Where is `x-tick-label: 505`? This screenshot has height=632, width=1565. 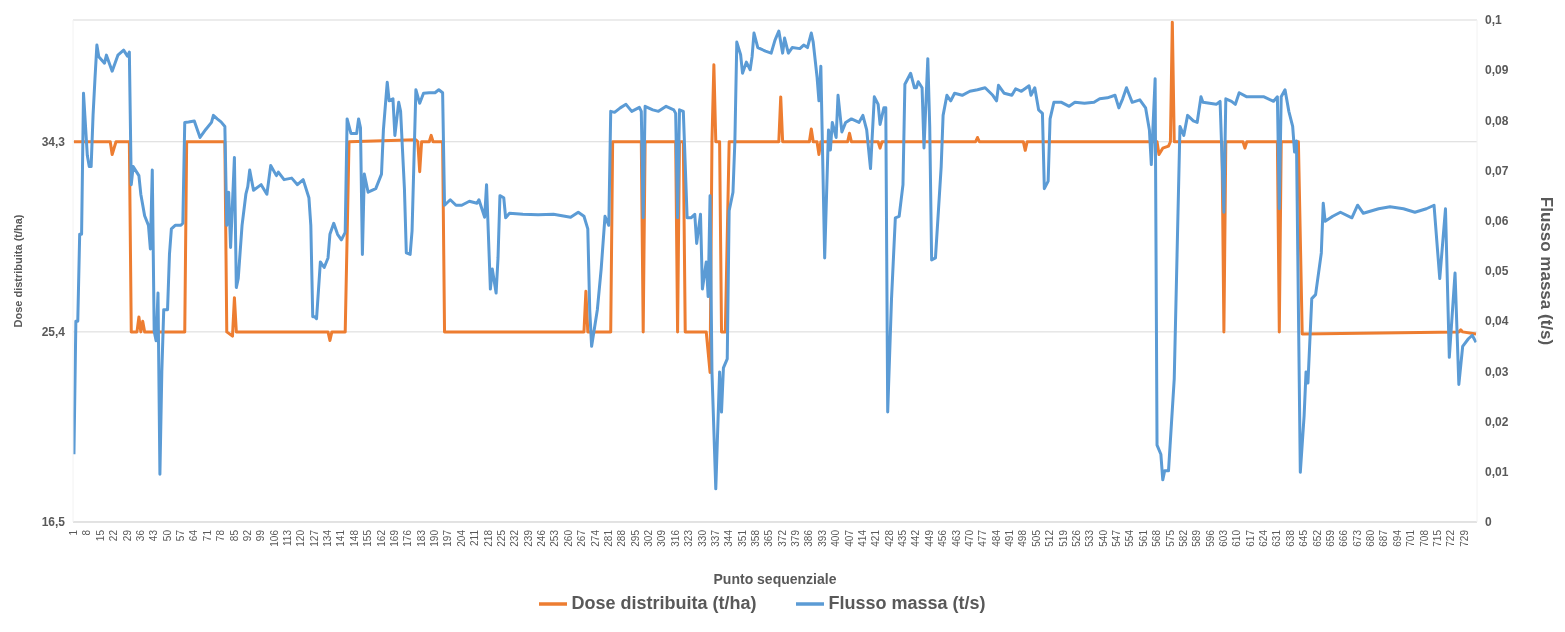 x-tick-label: 505 is located at coordinates (1036, 538).